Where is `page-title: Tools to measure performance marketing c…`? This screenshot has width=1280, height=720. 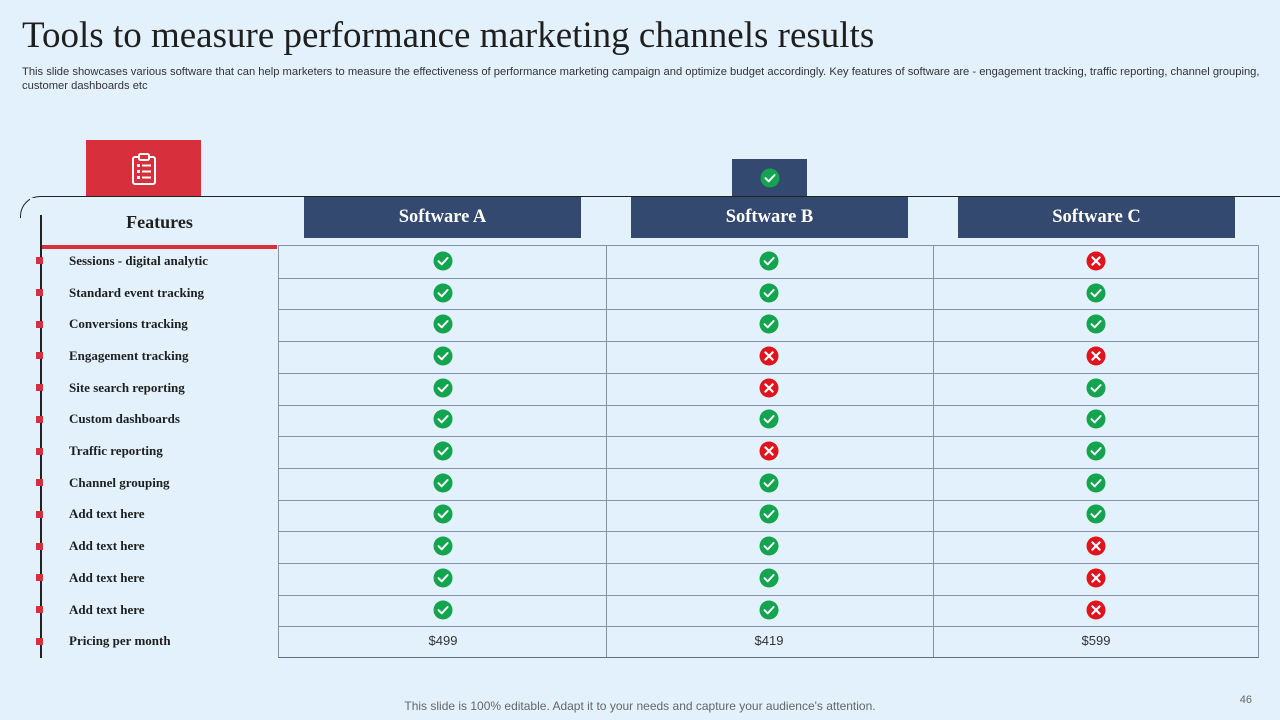 page-title: Tools to measure performance marketing c… is located at coordinates (448, 35).